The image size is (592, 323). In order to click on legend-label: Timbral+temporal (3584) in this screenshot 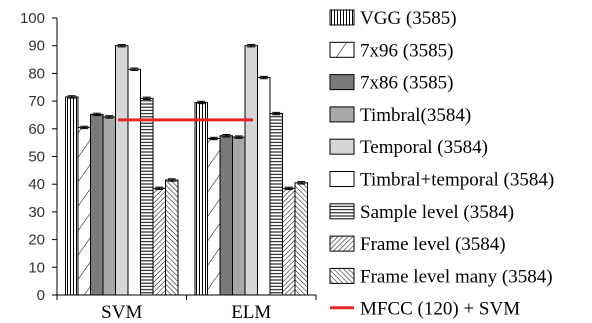, I will do `click(457, 180)`.